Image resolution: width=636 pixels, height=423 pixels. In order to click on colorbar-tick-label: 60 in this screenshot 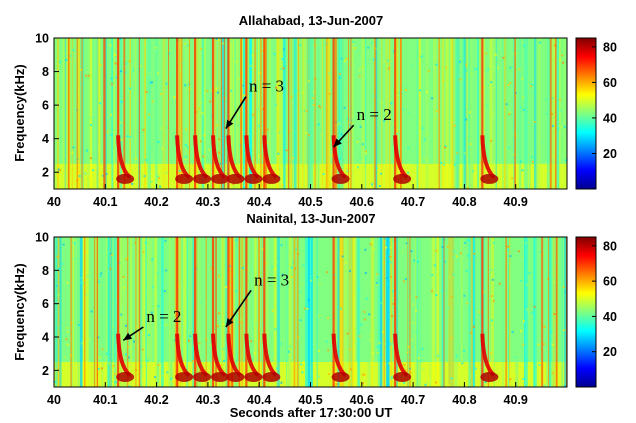, I will do `click(610, 282)`.